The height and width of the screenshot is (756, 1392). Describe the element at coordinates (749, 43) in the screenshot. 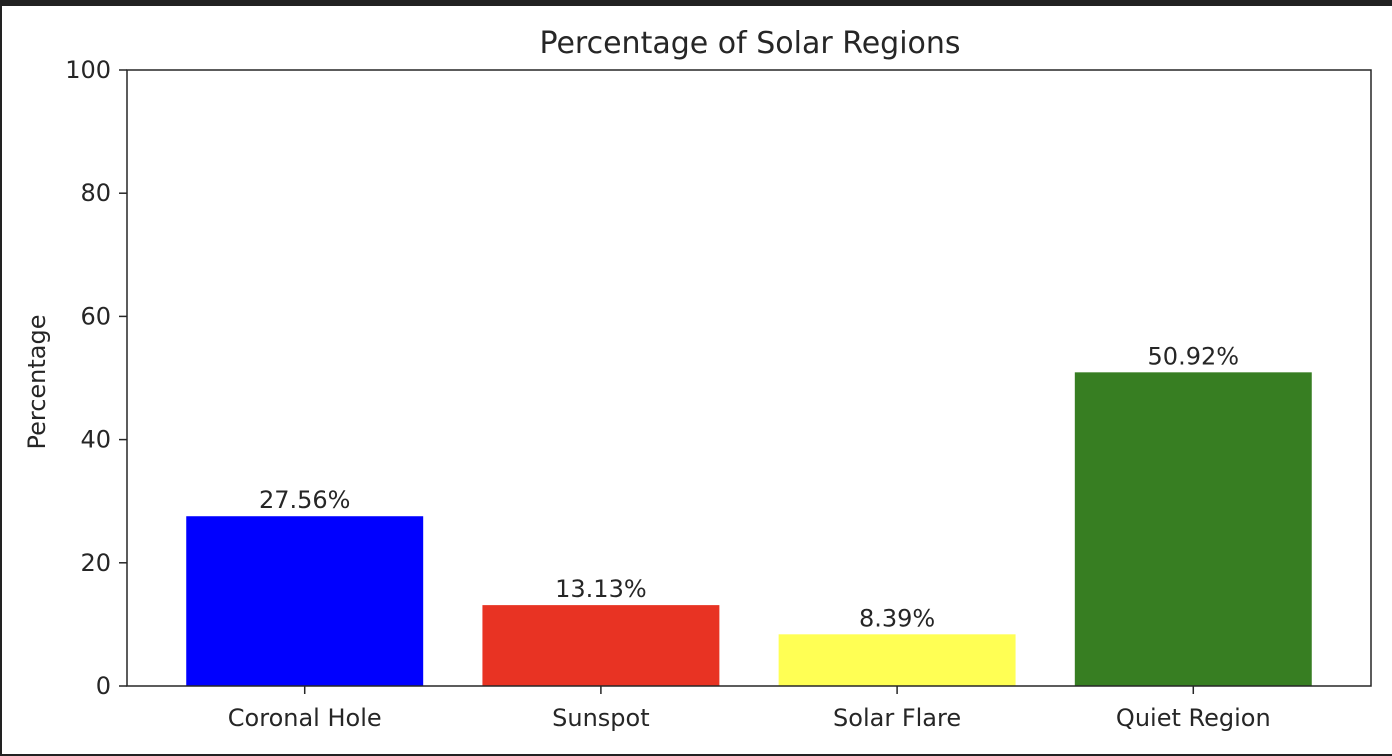

I see `chart-title: Percentage of Solar Regions` at that location.